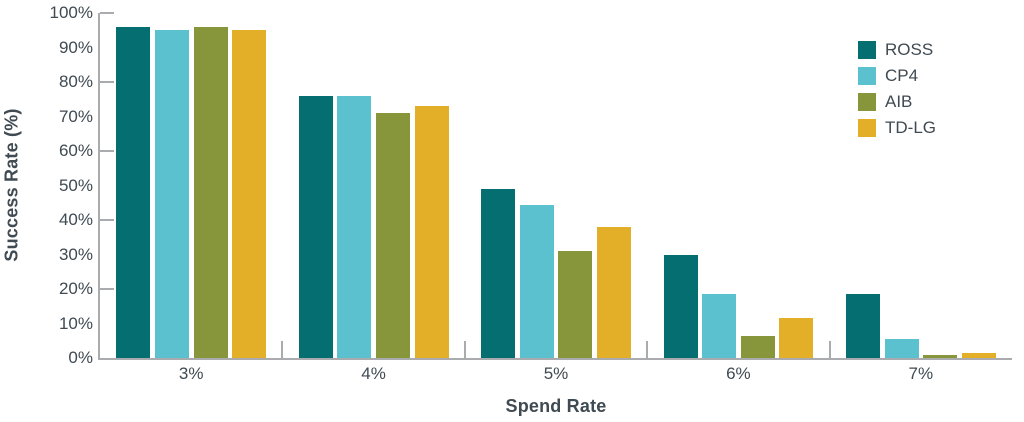 Image resolution: width=1024 pixels, height=422 pixels. I want to click on y-tick-label: 20%, so click(75, 288).